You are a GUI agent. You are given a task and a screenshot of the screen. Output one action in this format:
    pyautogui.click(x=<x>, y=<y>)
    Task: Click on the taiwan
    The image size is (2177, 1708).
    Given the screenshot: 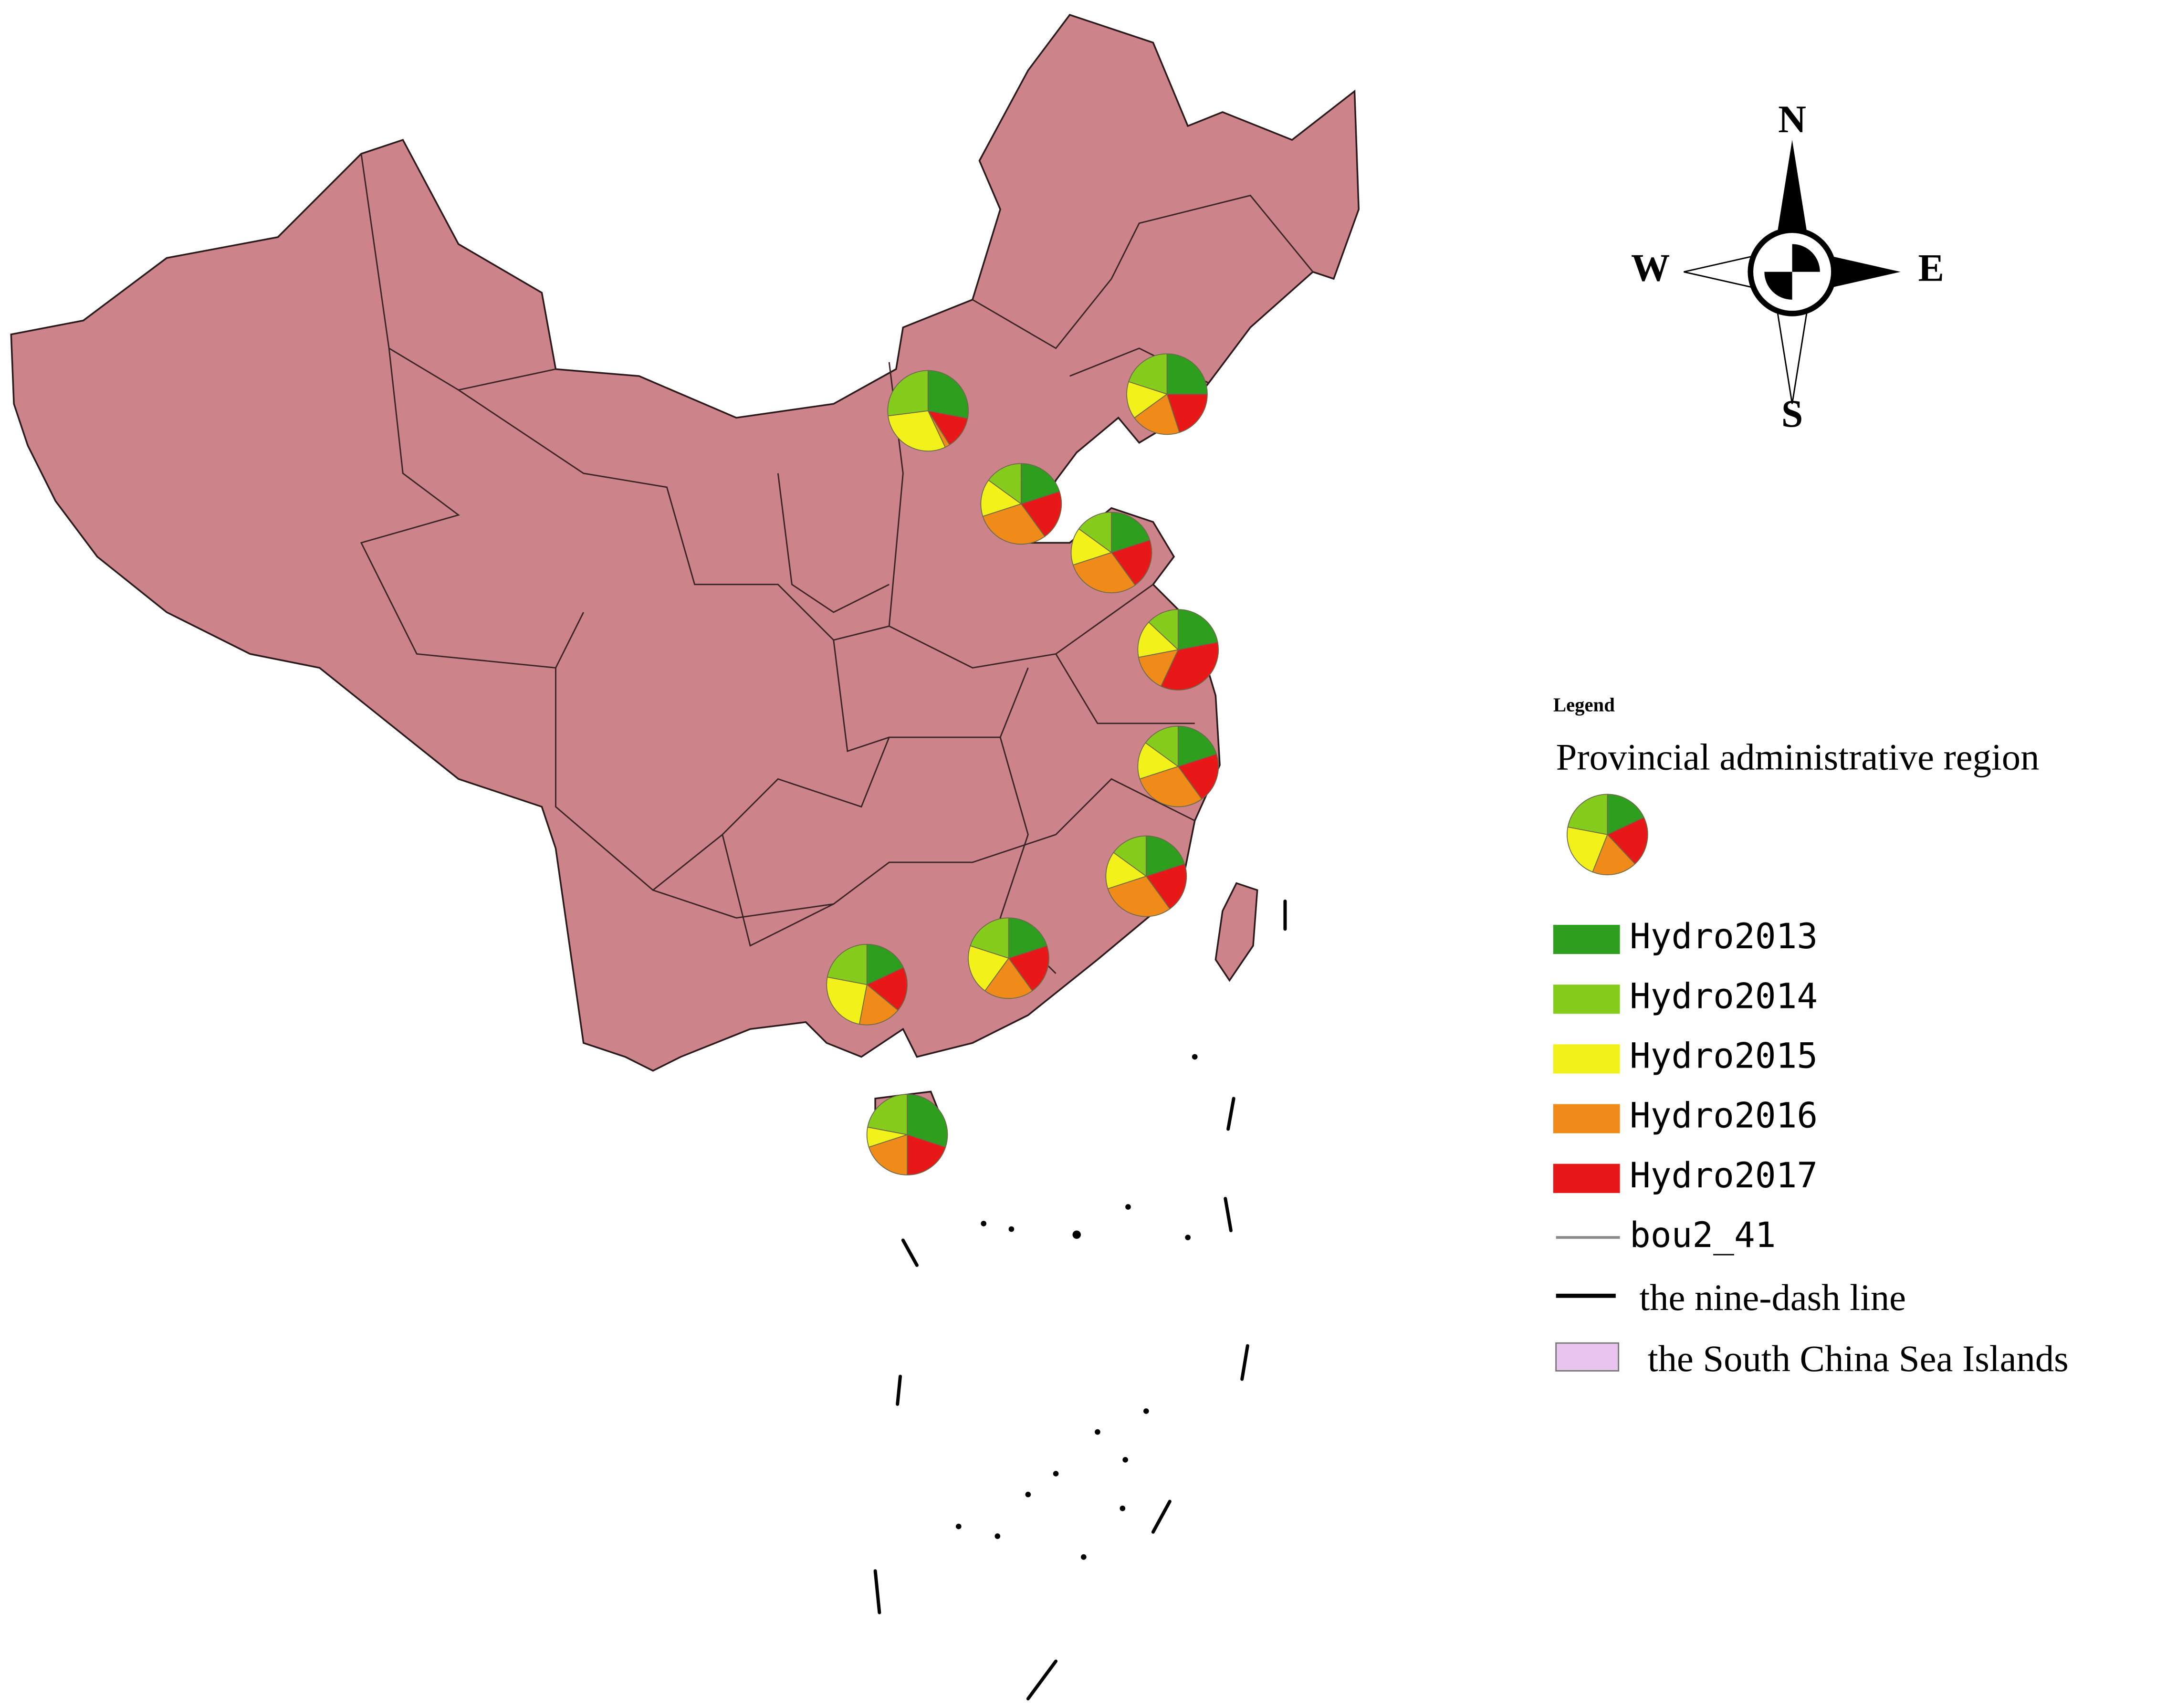 What is the action you would take?
    pyautogui.click(x=1236, y=932)
    